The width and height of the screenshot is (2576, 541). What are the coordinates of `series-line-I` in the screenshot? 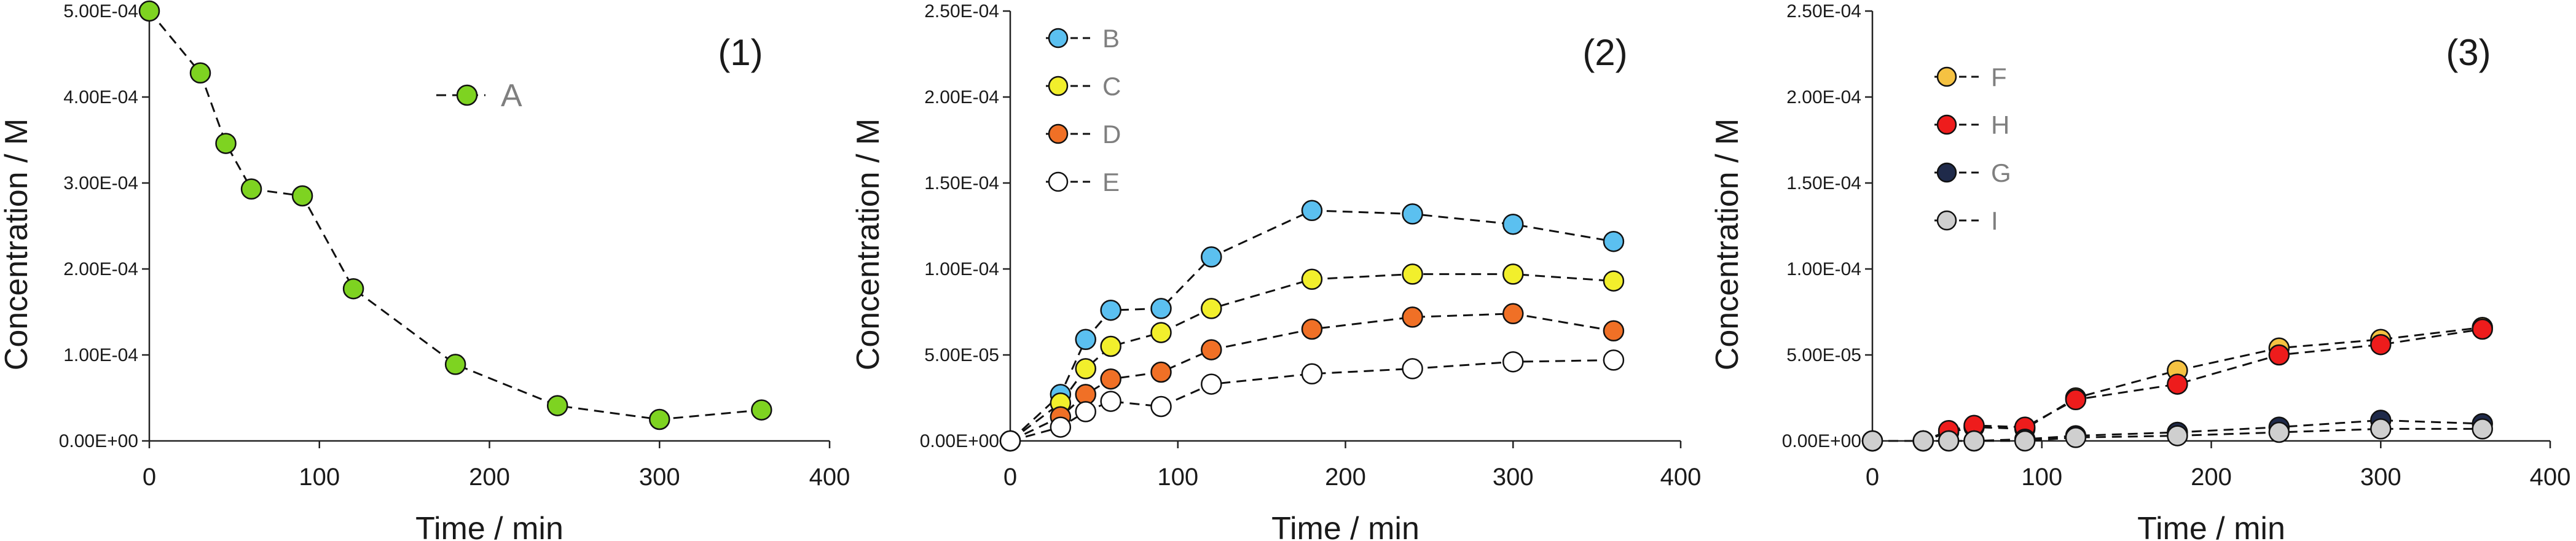 It's located at (2177, 434).